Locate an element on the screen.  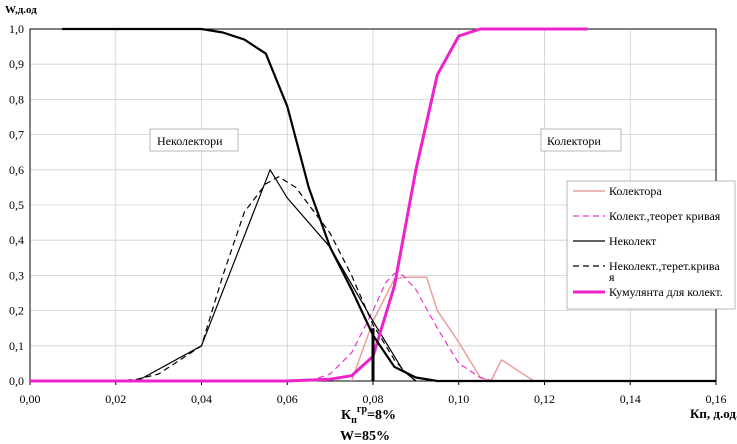
kp-threshold-label: Кпгр=8% is located at coordinates (368, 415).